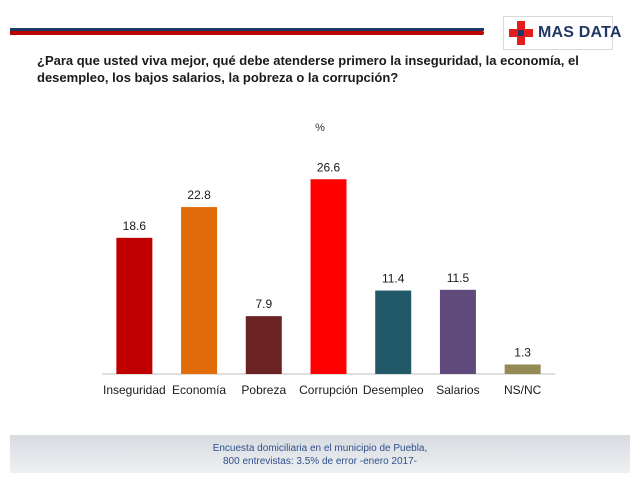 The width and height of the screenshot is (640, 480). I want to click on data-label-4: 11.4, so click(393, 279).